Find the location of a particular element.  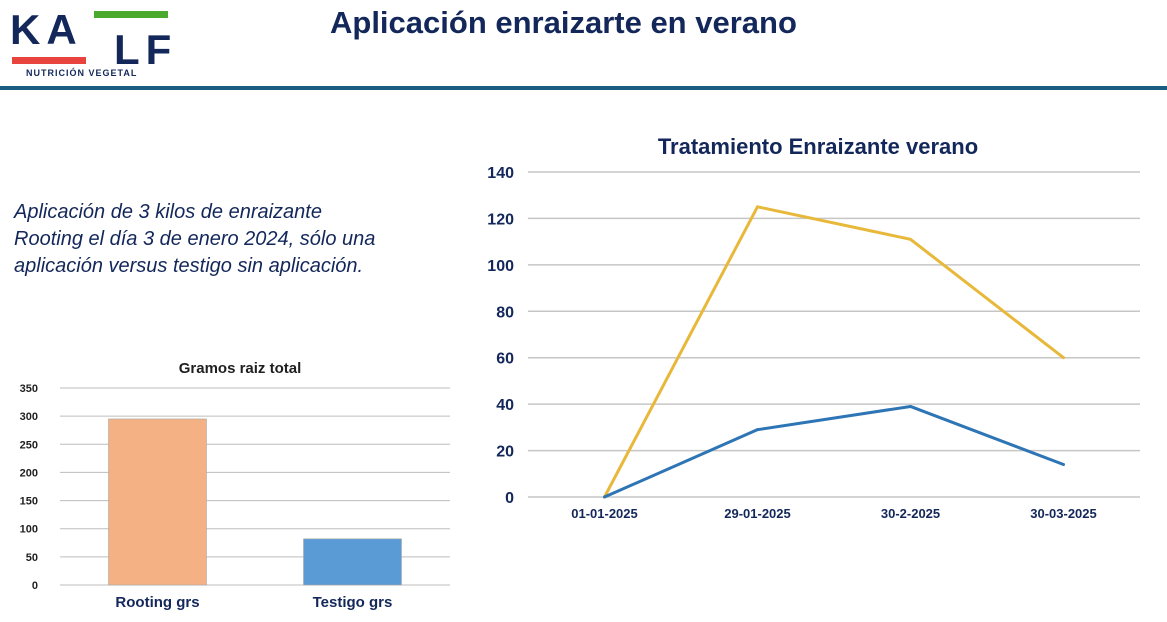

bar-testigo is located at coordinates (352, 562).